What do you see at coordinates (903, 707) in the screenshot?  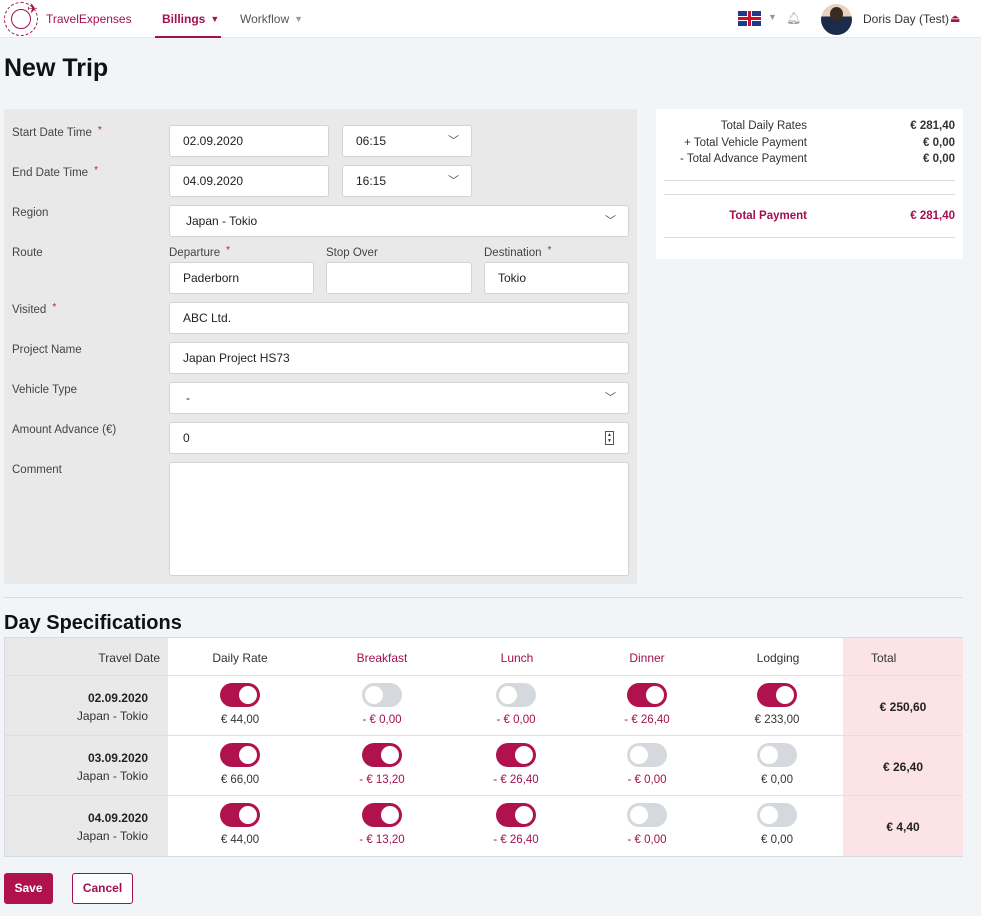 I see `row-total: € 250,60` at bounding box center [903, 707].